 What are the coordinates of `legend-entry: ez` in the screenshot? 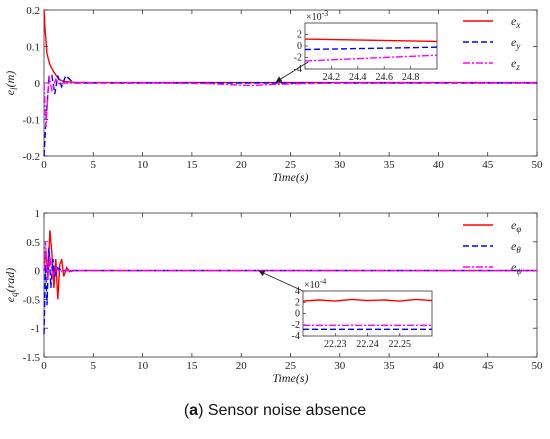 It's located at (515, 64).